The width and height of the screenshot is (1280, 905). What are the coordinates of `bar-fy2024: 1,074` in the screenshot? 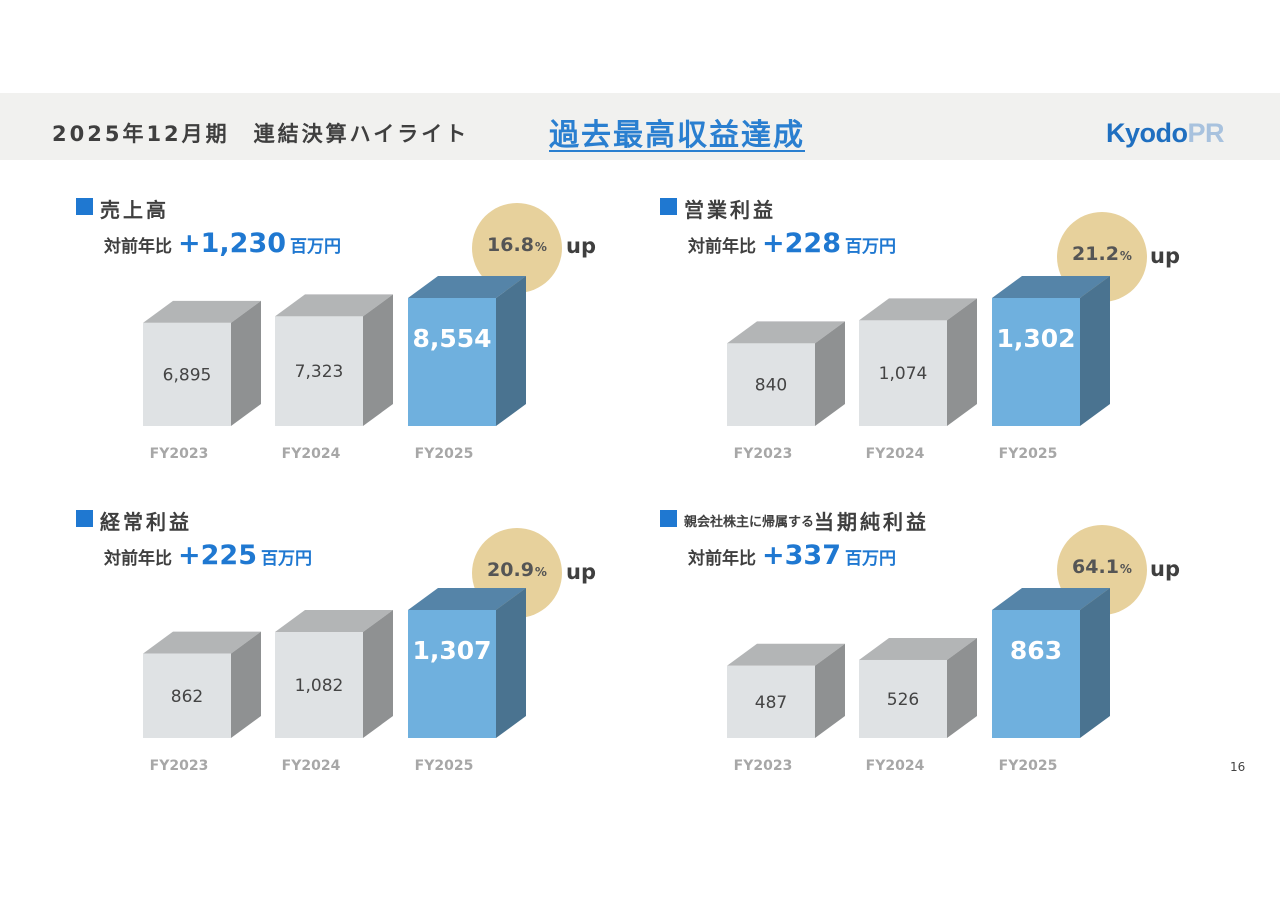 It's located at (918, 362).